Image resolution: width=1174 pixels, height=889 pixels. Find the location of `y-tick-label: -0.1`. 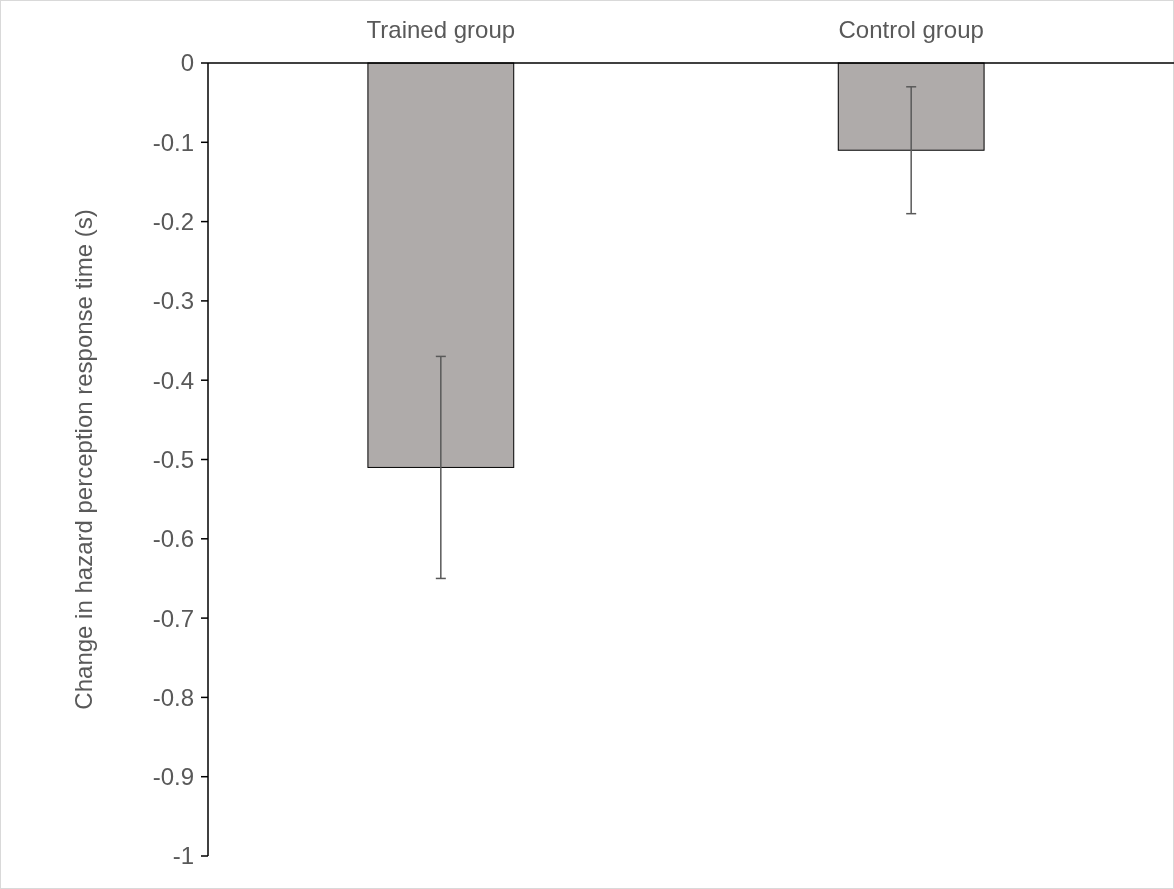

y-tick-label: -0.1 is located at coordinates (173, 142).